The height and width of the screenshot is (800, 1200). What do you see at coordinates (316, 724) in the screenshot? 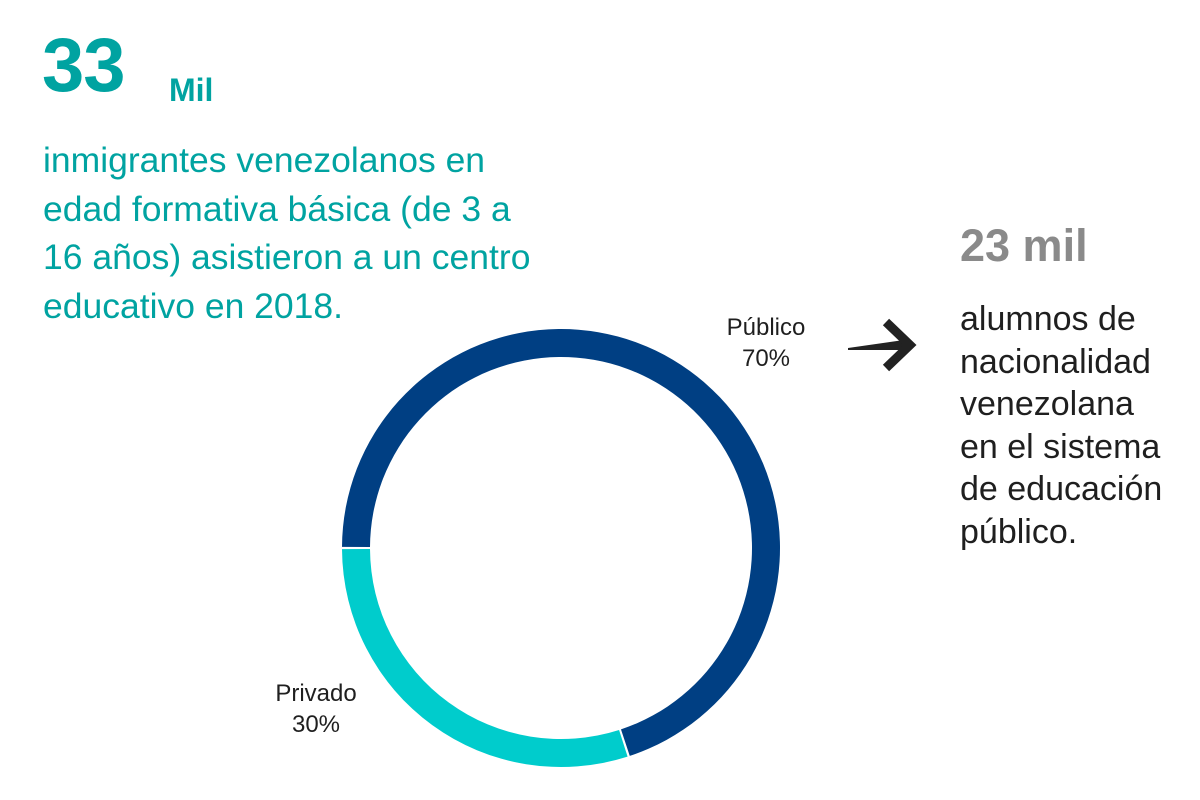
I see `slice-label-privado-value: 30%` at bounding box center [316, 724].